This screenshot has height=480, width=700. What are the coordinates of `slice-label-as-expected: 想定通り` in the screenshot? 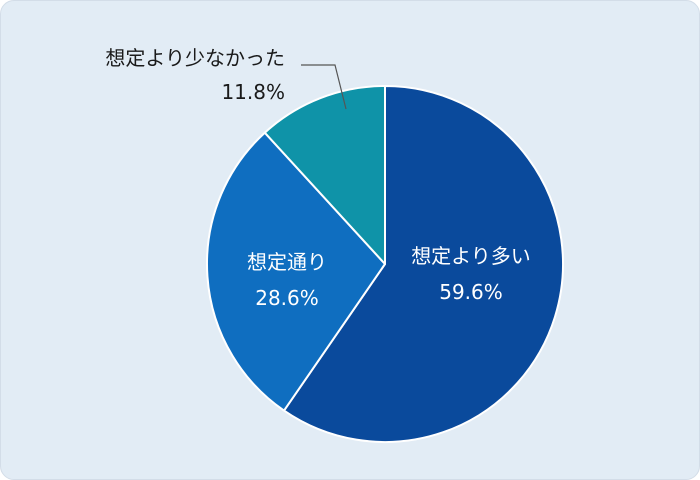 It's located at (287, 262).